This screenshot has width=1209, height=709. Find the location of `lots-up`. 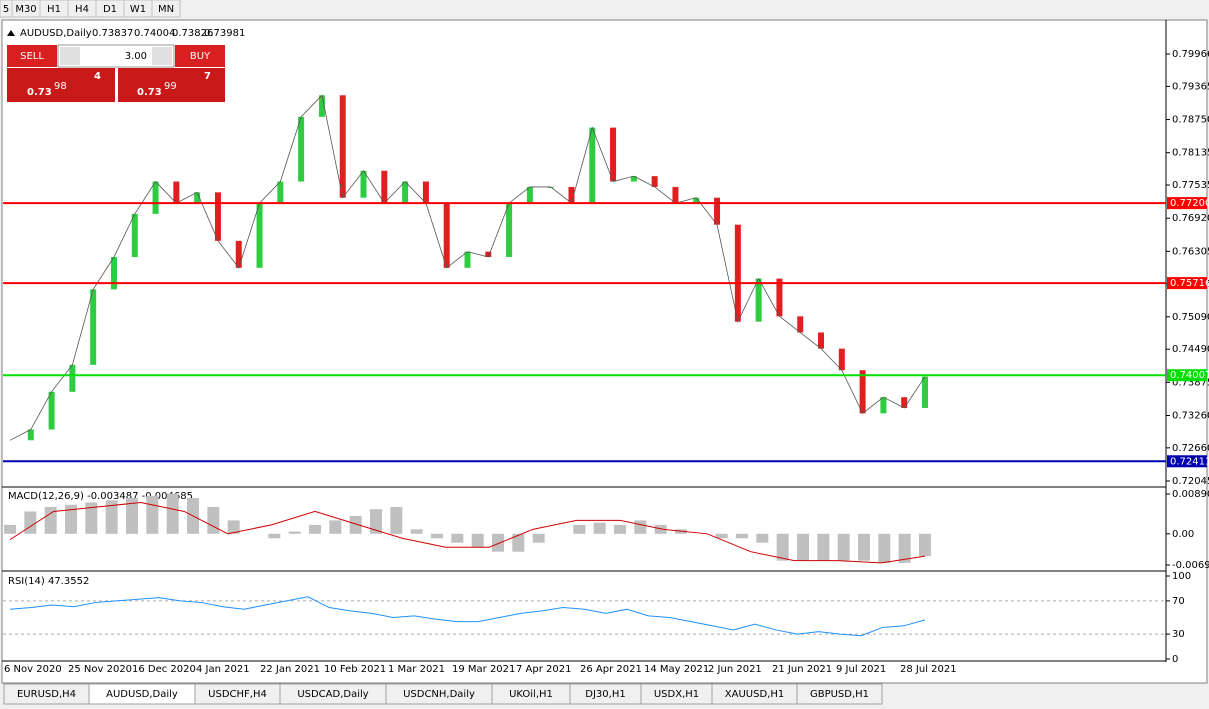

lots-up is located at coordinates (162, 56).